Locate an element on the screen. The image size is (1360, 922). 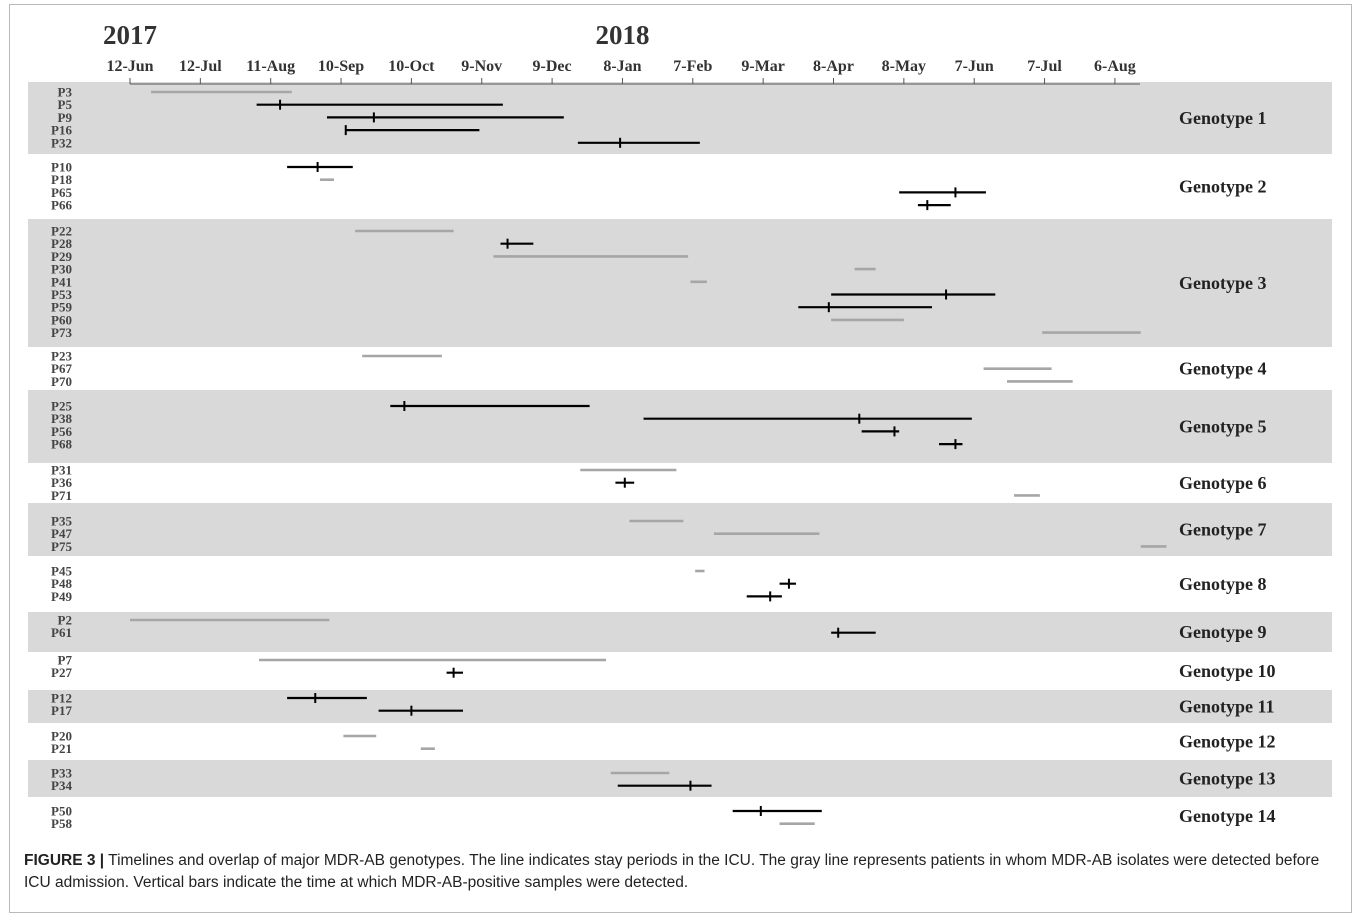
patient-label: P30 is located at coordinates (61, 269).